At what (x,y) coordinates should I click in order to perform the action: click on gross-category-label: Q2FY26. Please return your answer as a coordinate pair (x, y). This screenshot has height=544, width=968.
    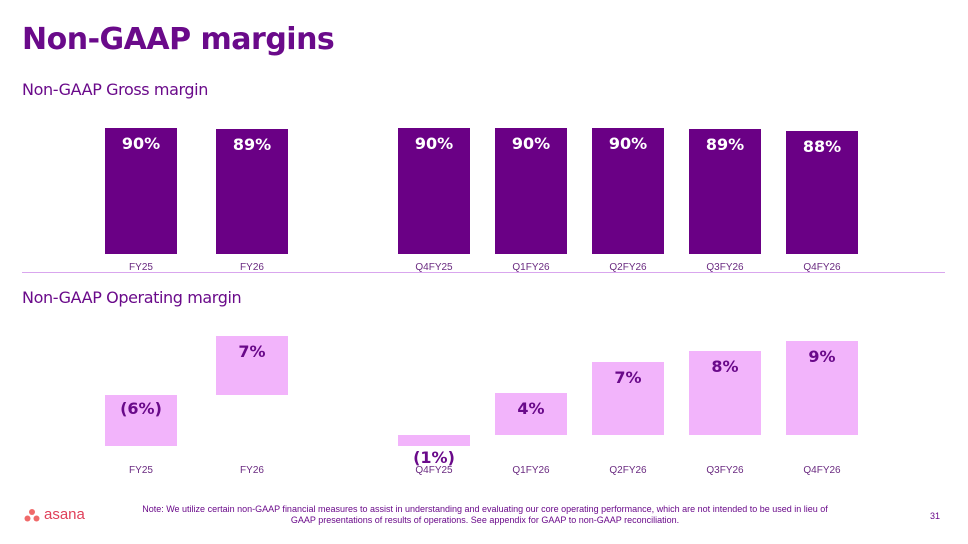
    Looking at the image, I should click on (628, 267).